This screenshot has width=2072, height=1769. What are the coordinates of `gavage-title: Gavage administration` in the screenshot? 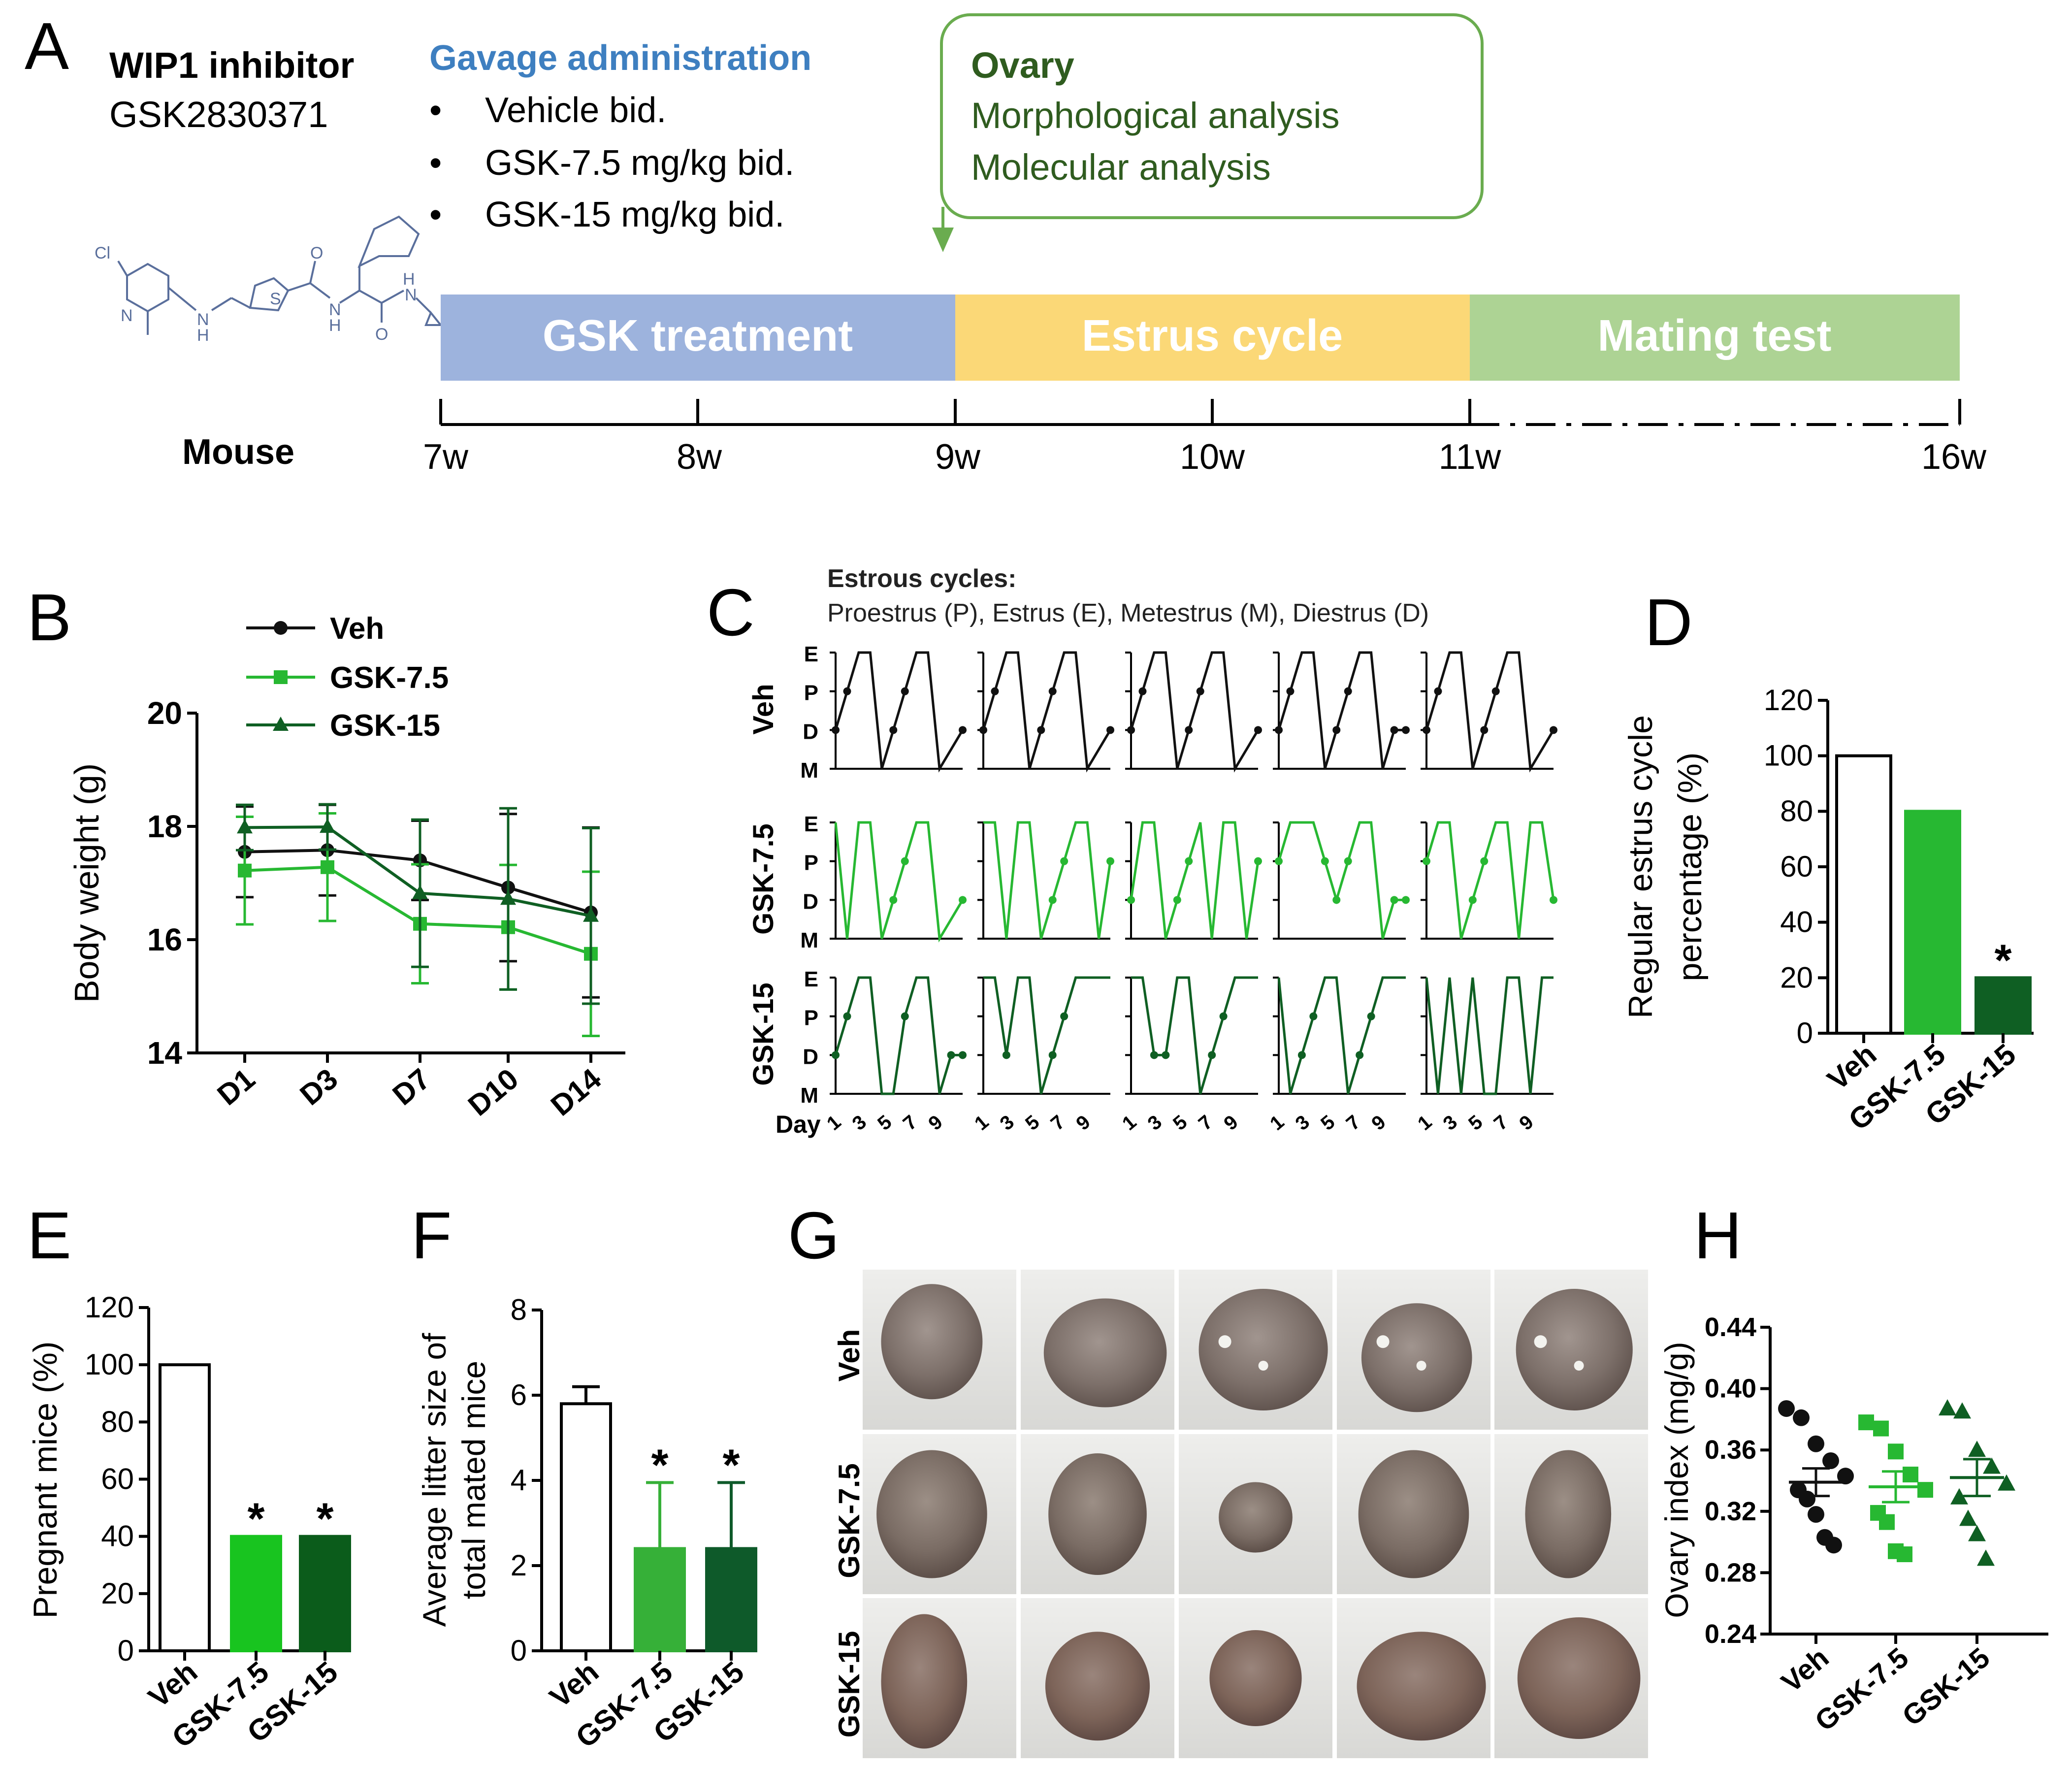 It's located at (620, 58).